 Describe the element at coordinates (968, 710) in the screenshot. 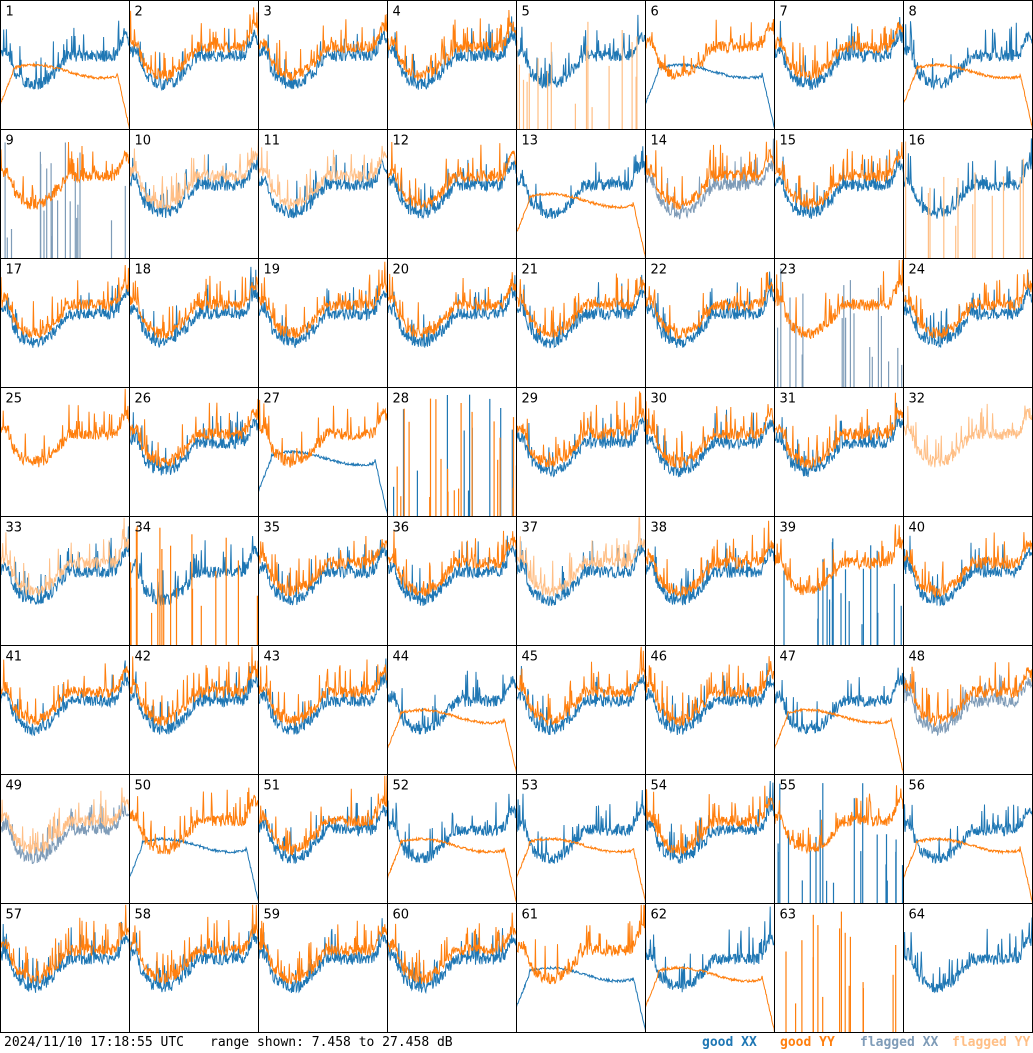

I see `panel-48: 48` at that location.